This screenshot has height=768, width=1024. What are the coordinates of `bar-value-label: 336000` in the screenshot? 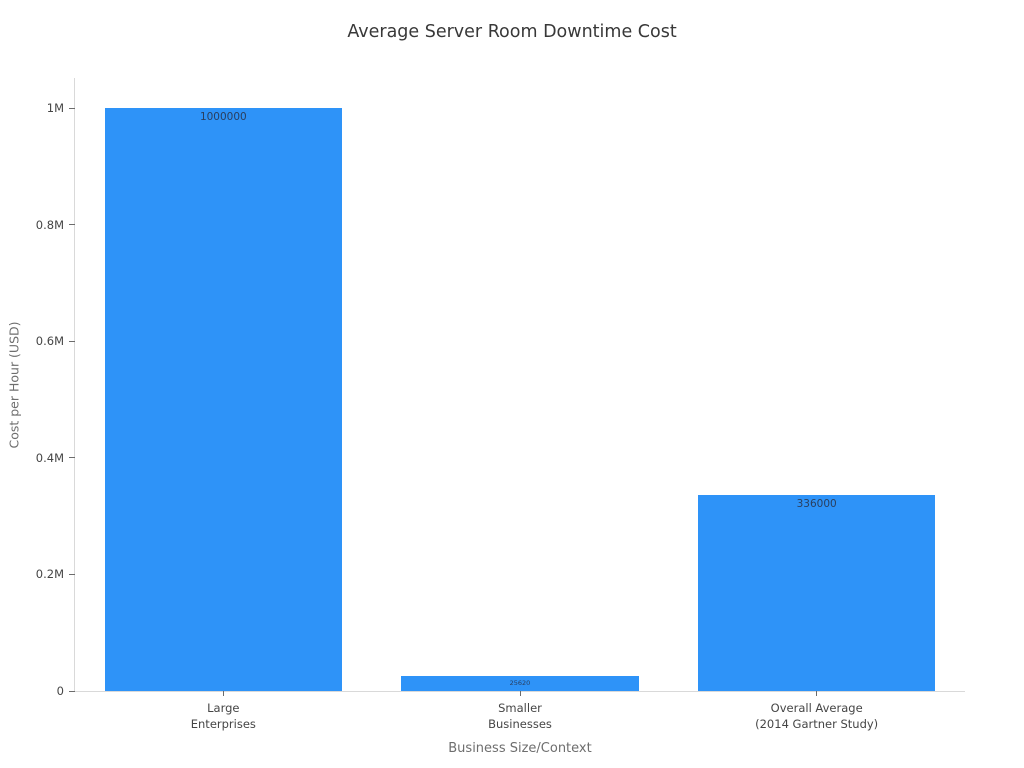 It's located at (816, 504).